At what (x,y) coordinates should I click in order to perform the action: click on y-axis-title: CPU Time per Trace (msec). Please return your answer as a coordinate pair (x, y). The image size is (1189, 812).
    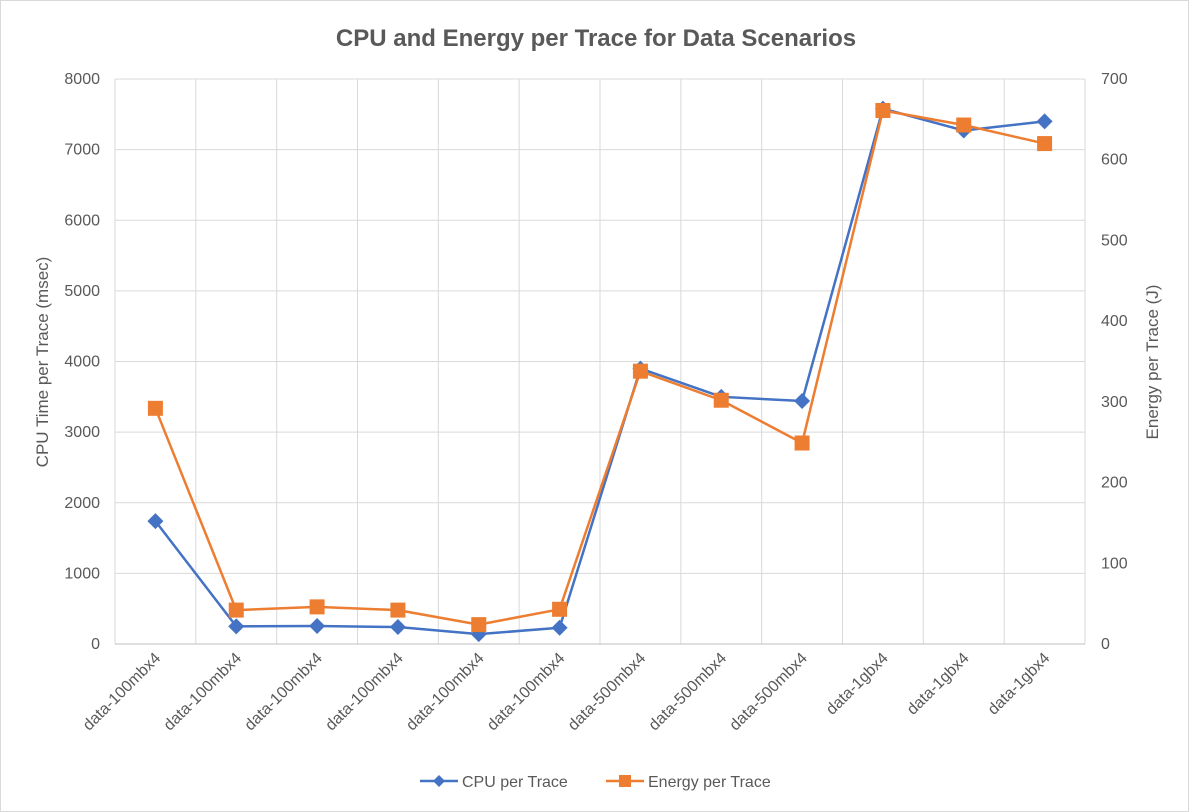
    Looking at the image, I should click on (42, 362).